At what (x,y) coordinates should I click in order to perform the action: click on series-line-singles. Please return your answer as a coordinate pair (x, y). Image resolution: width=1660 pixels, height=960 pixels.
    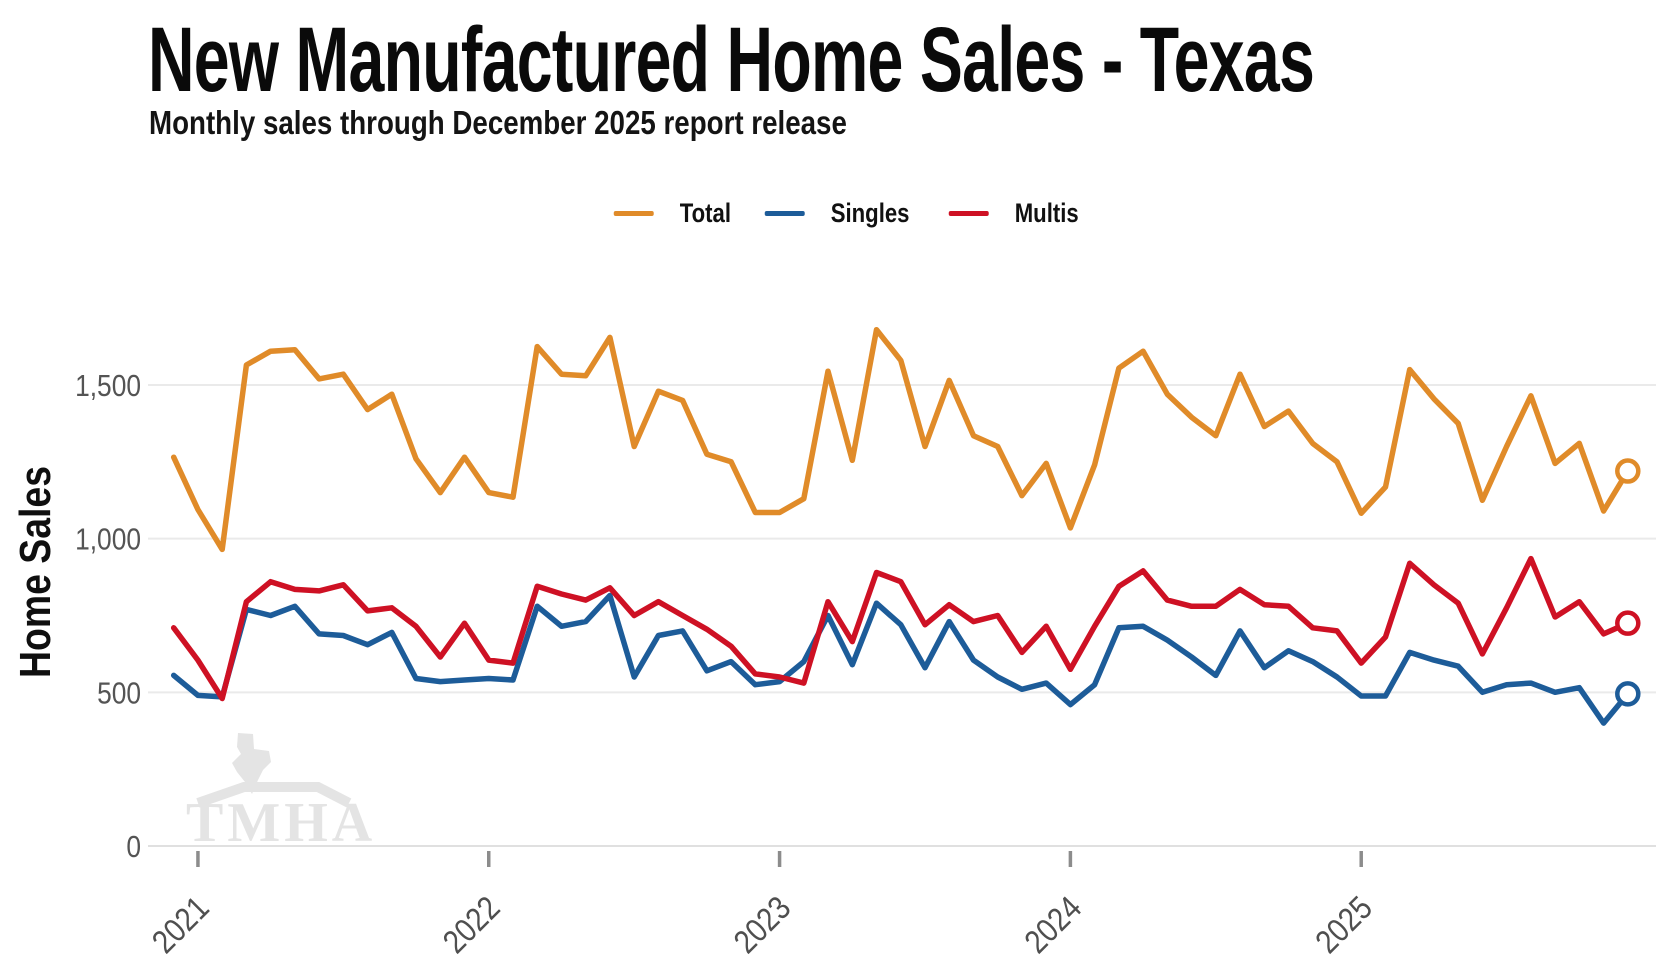
    Looking at the image, I should click on (900, 659).